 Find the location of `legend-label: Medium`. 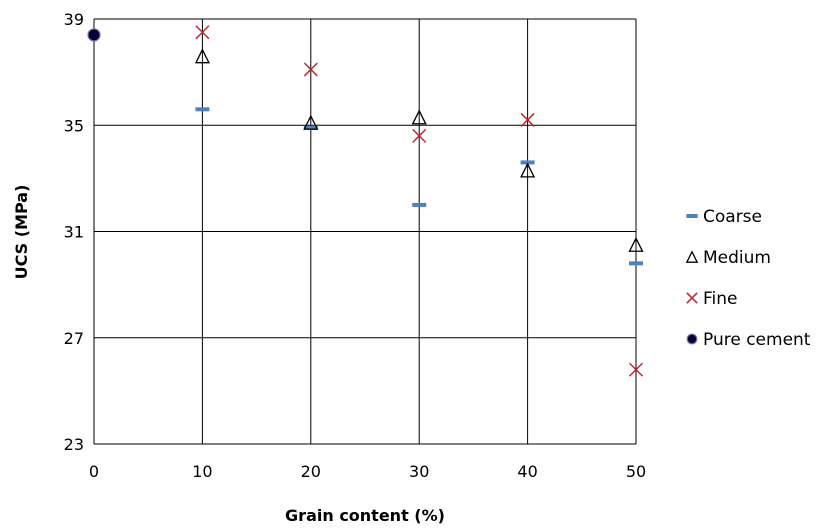

legend-label: Medium is located at coordinates (737, 258).